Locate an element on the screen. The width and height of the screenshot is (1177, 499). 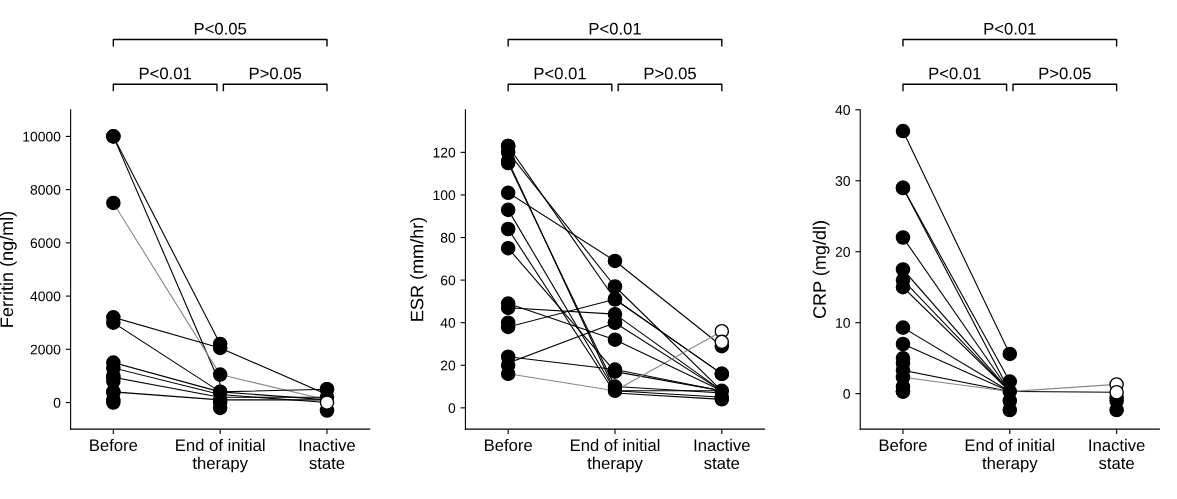
y-tick-label: 4000 is located at coordinates (45, 296).